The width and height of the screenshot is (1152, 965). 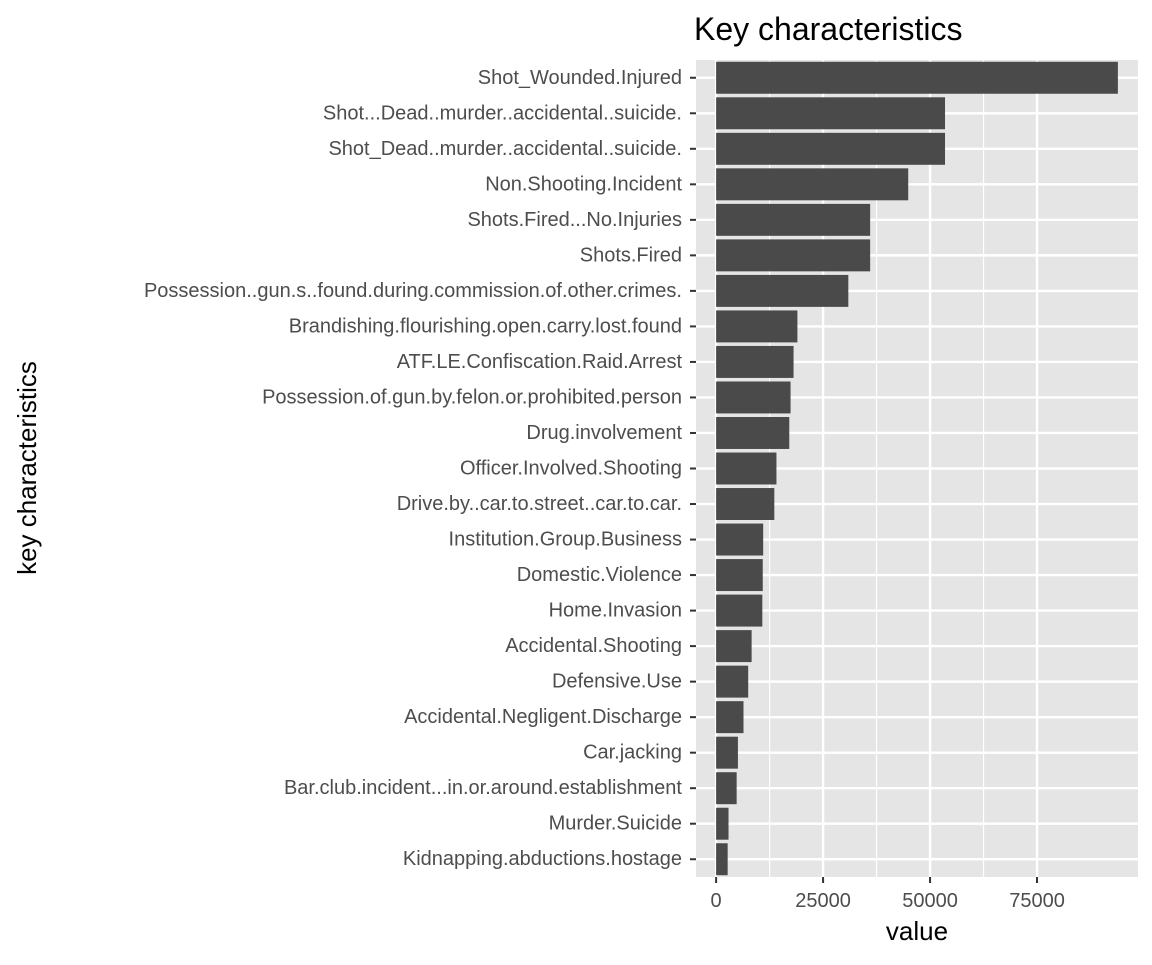 I want to click on y-tick-label: Car.jacking, so click(x=632, y=753).